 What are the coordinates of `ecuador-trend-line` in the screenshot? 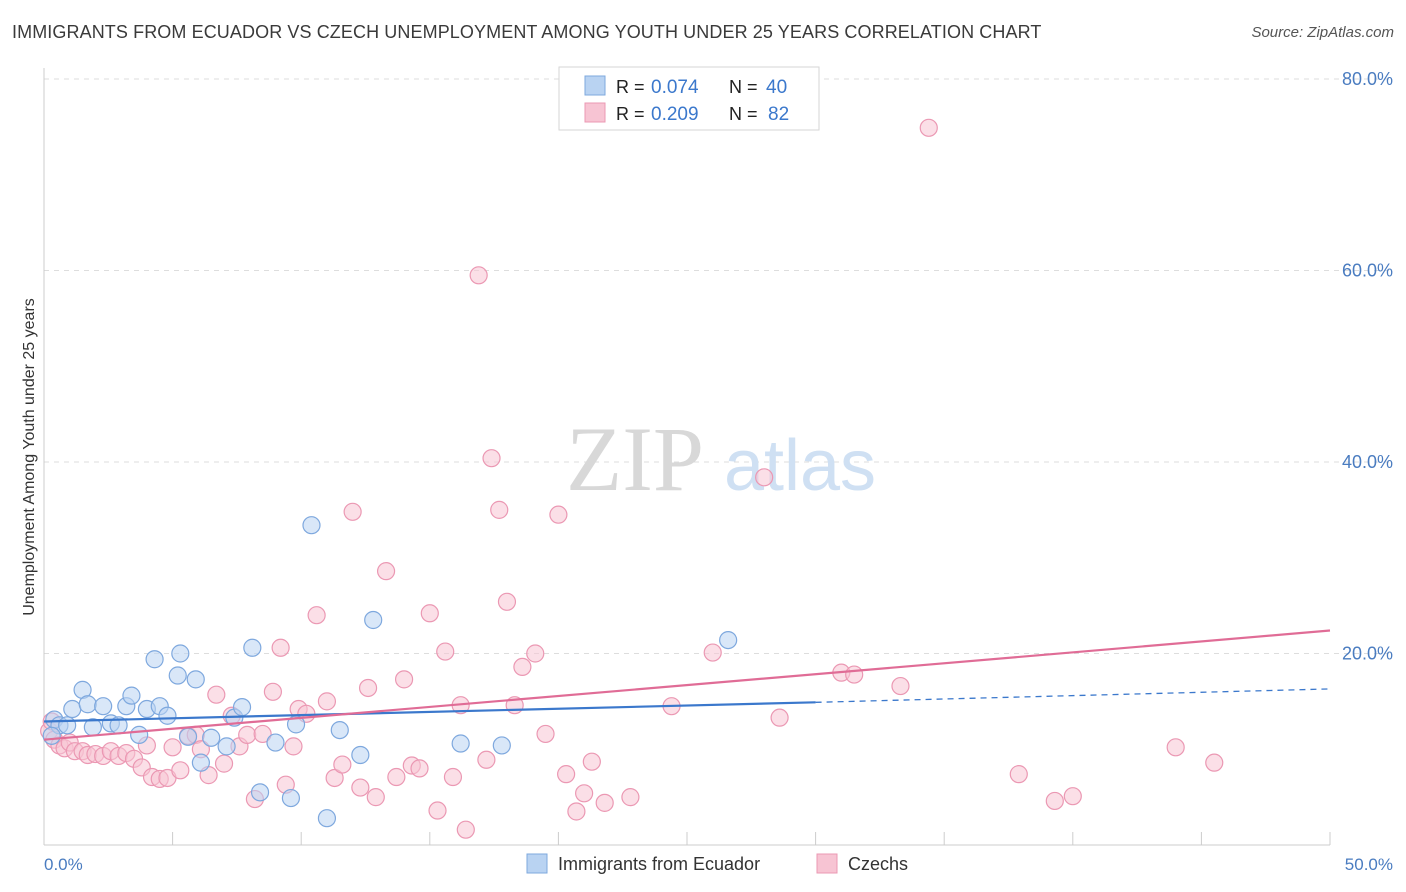 It's located at (429, 712).